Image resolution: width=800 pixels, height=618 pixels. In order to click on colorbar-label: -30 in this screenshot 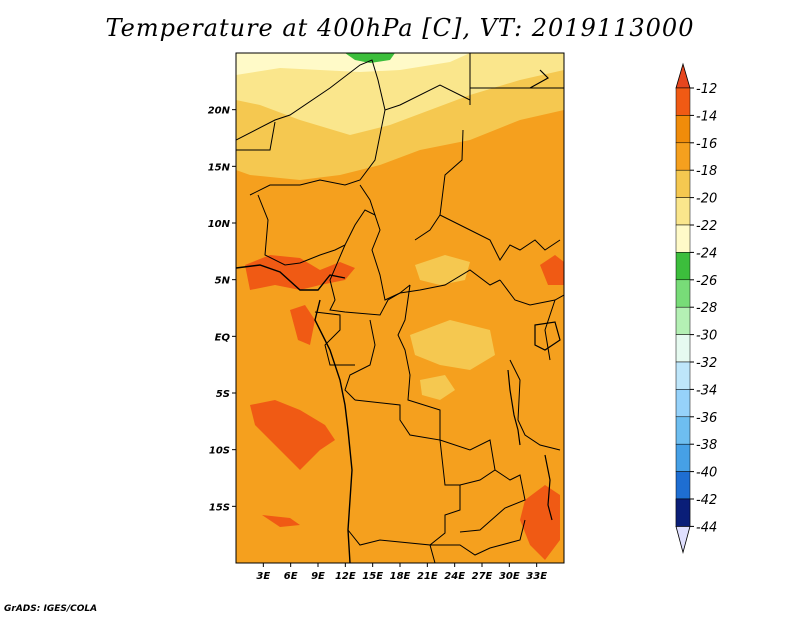, I will do `click(706, 336)`.